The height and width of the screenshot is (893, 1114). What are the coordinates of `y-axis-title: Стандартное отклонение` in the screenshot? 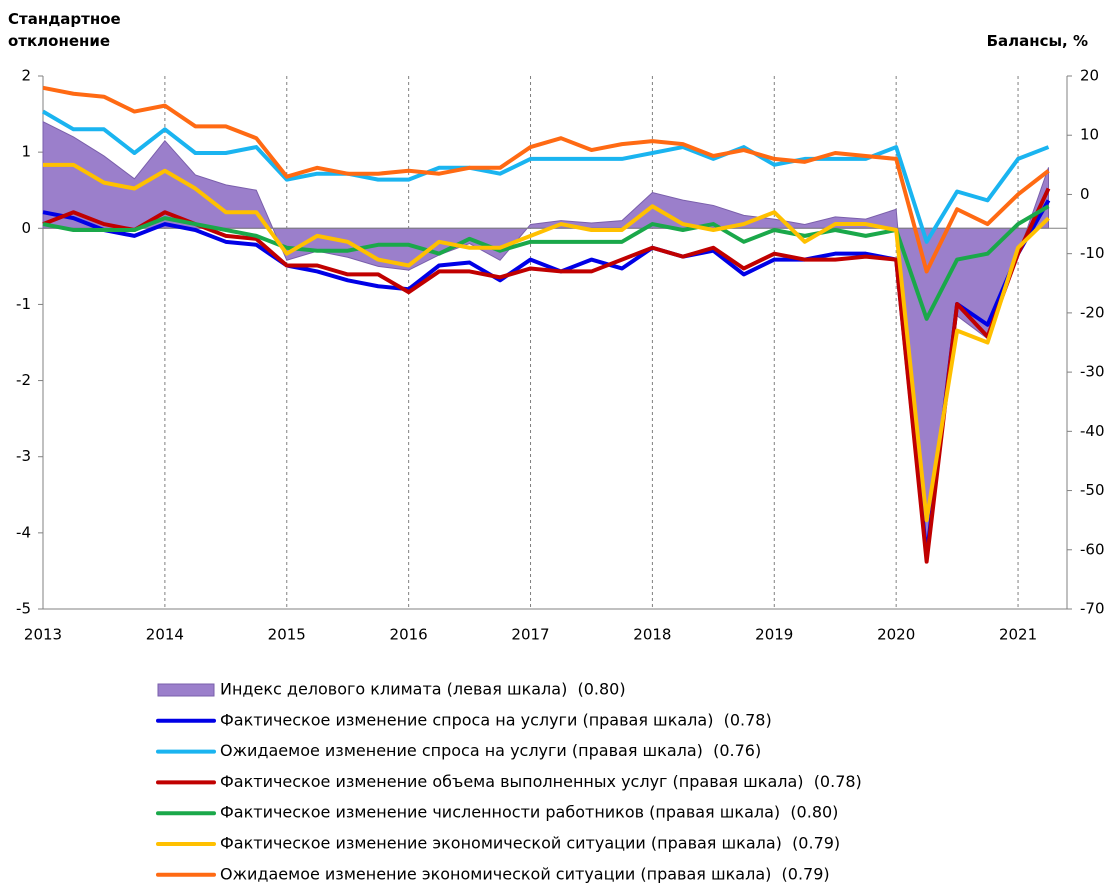 It's located at (64, 30).